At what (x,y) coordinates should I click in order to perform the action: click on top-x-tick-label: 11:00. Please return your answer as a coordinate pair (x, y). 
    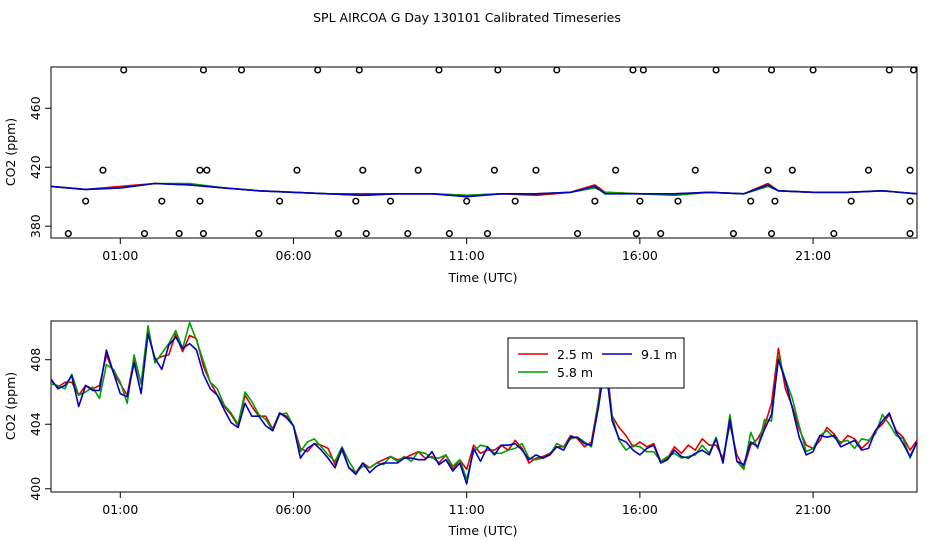
    Looking at the image, I should click on (467, 255).